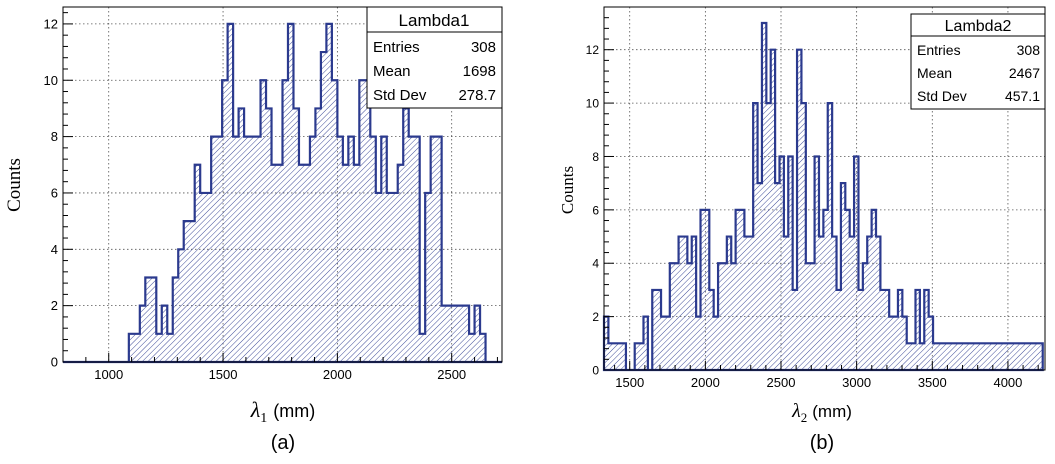 The height and width of the screenshot is (464, 1055). Describe the element at coordinates (283, 443) in the screenshot. I see `chart-a-panel-label: (a)` at that location.